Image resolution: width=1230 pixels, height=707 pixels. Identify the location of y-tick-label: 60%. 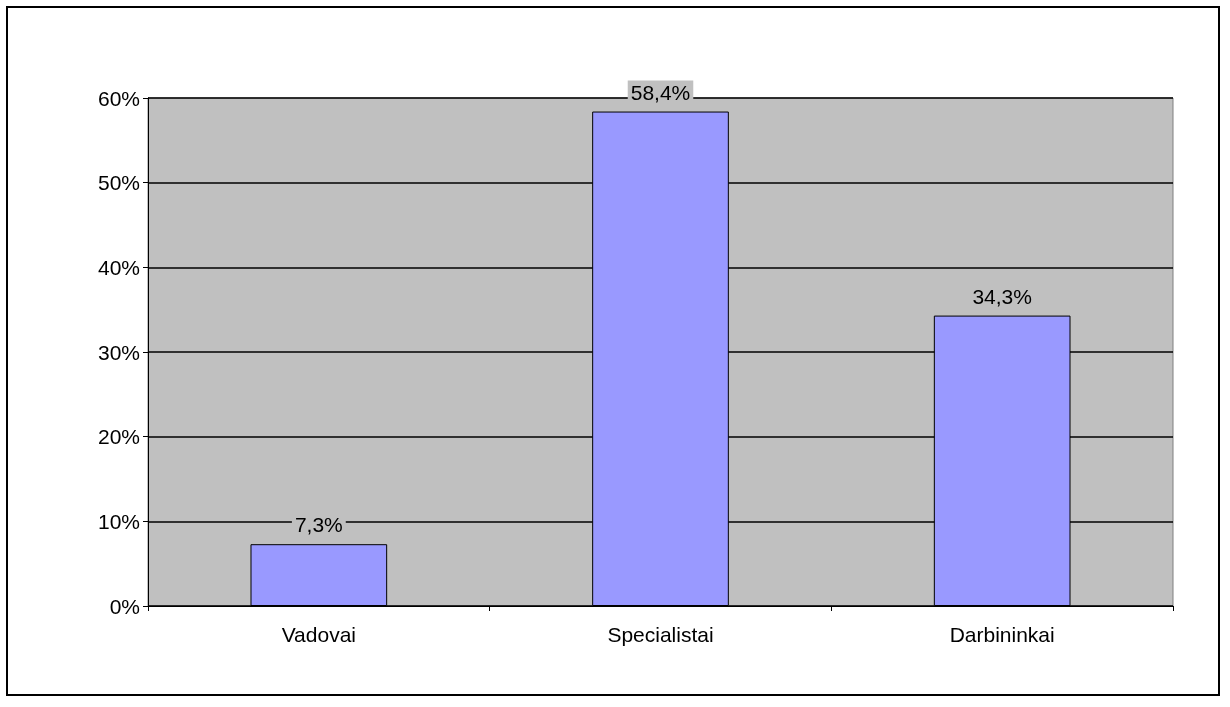
(118, 98).